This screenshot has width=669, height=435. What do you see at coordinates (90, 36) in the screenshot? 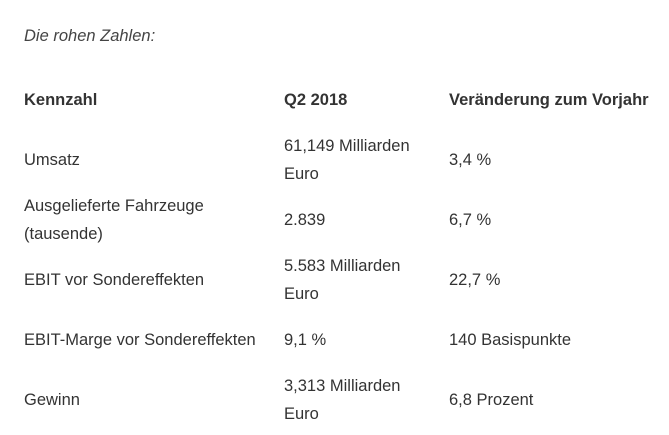
I see `intro-text: Die rohen Zahlen:` at bounding box center [90, 36].